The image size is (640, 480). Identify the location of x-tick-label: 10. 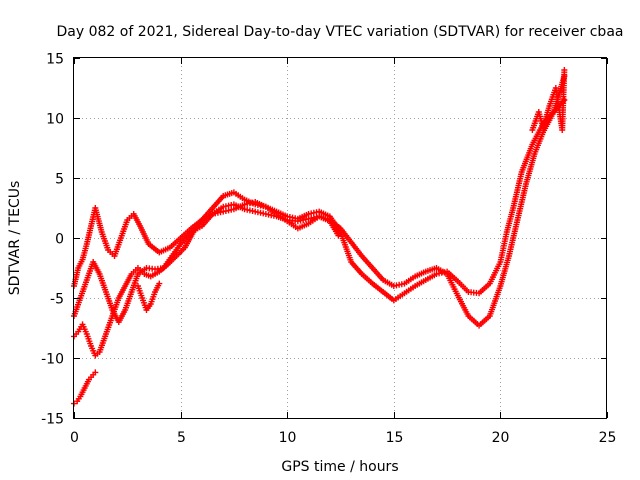
(288, 438).